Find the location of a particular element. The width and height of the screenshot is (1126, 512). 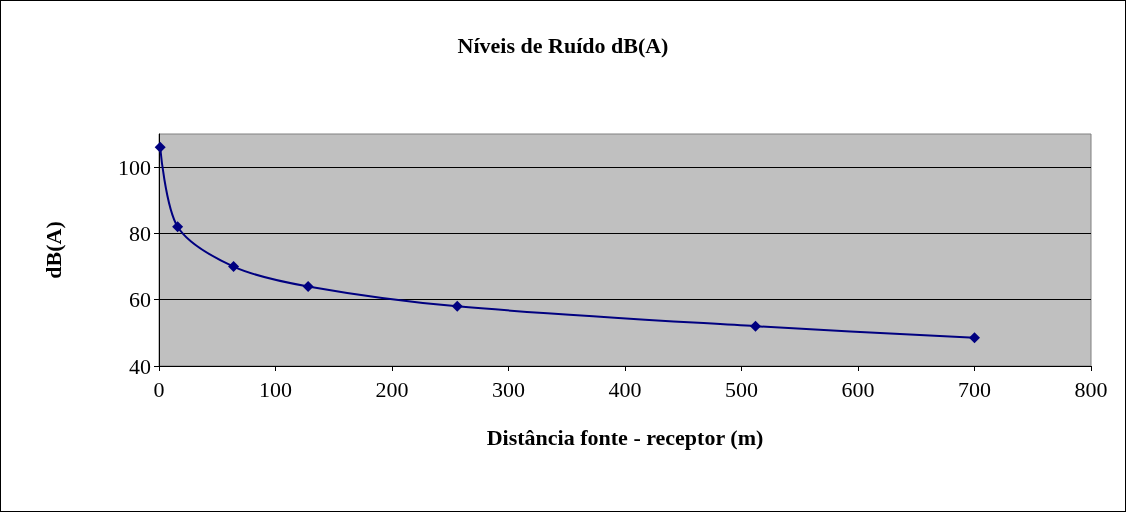

x-tick-label: 200 is located at coordinates (392, 389).